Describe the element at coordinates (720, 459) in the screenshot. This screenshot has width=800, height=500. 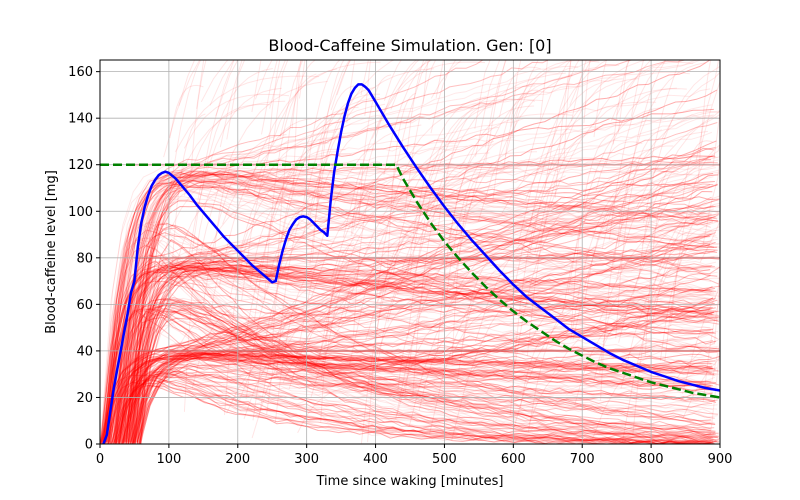
I see `x-tick-label: 900` at that location.